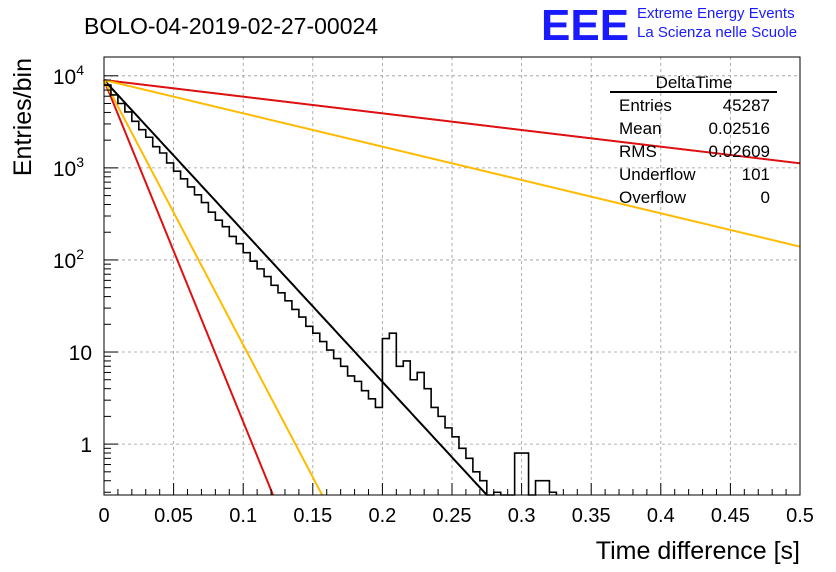  I want to click on logo-line-2: La Scienza nelle Scuole, so click(717, 32).